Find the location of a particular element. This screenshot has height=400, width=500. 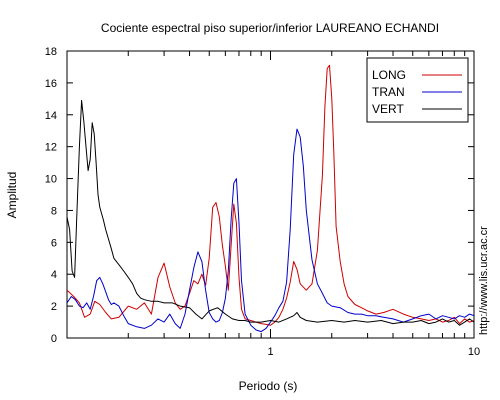

y-tick-label: 4 is located at coordinates (54, 275).